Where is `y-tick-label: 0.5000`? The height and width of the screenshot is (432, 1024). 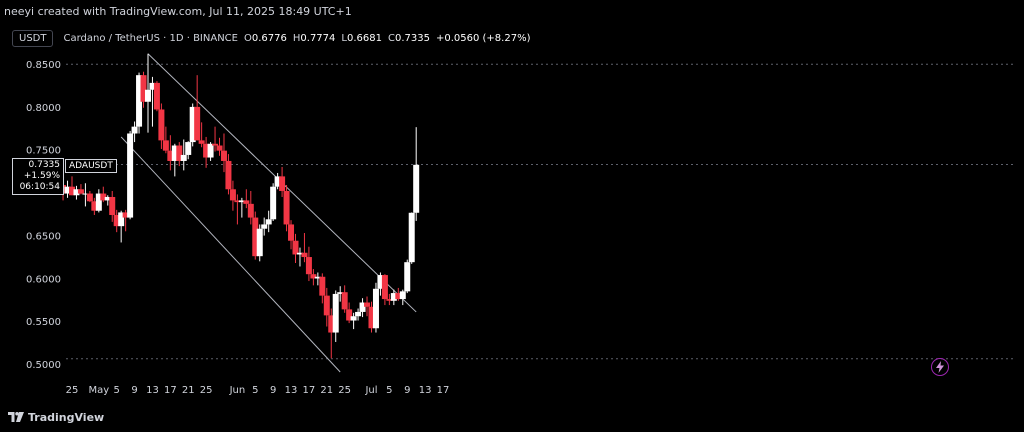
y-tick-label: 0.5000 is located at coordinates (43, 365).